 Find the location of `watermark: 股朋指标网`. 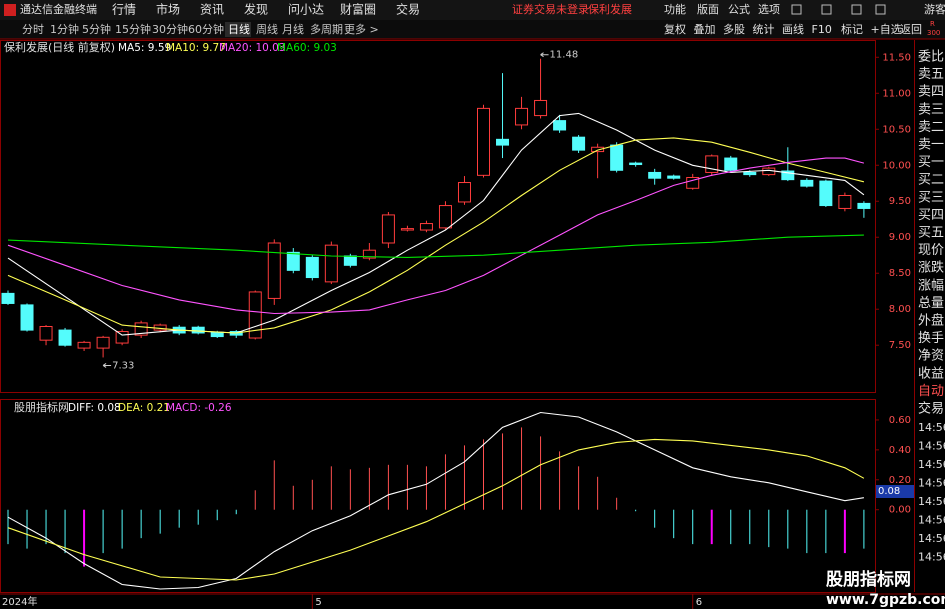

watermark: 股朋指标网 is located at coordinates (868, 579).